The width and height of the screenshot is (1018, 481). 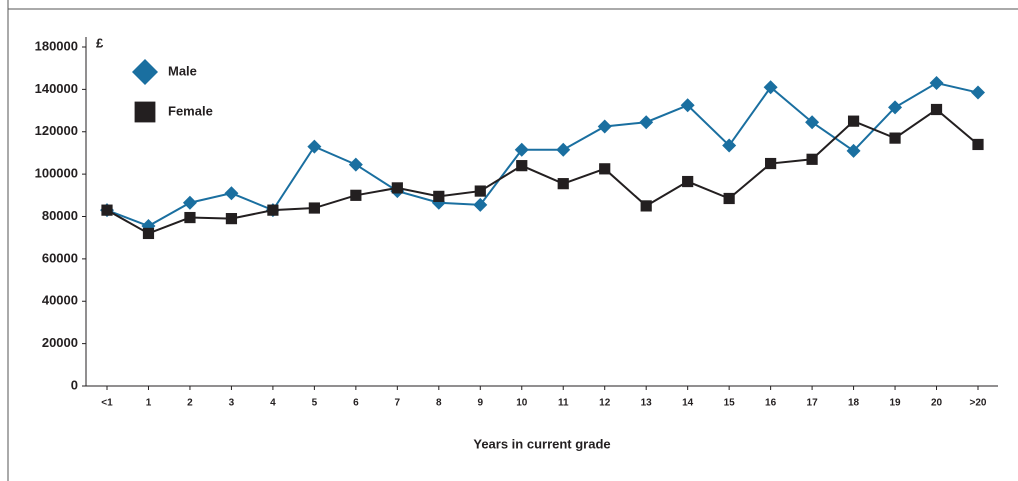 What do you see at coordinates (895, 403) in the screenshot?
I see `x-tick-label: 19` at bounding box center [895, 403].